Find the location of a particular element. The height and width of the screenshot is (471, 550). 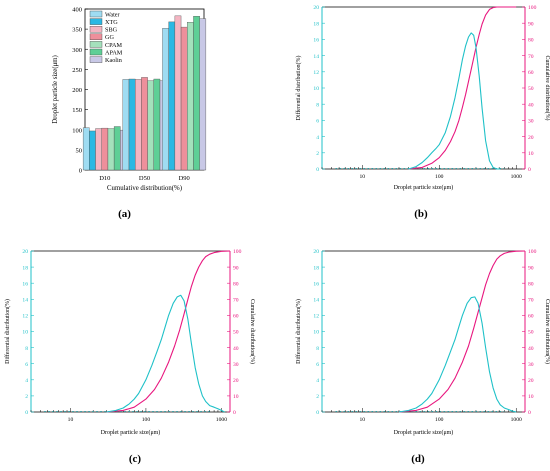

bar-sbg-d10 is located at coordinates (98, 149).